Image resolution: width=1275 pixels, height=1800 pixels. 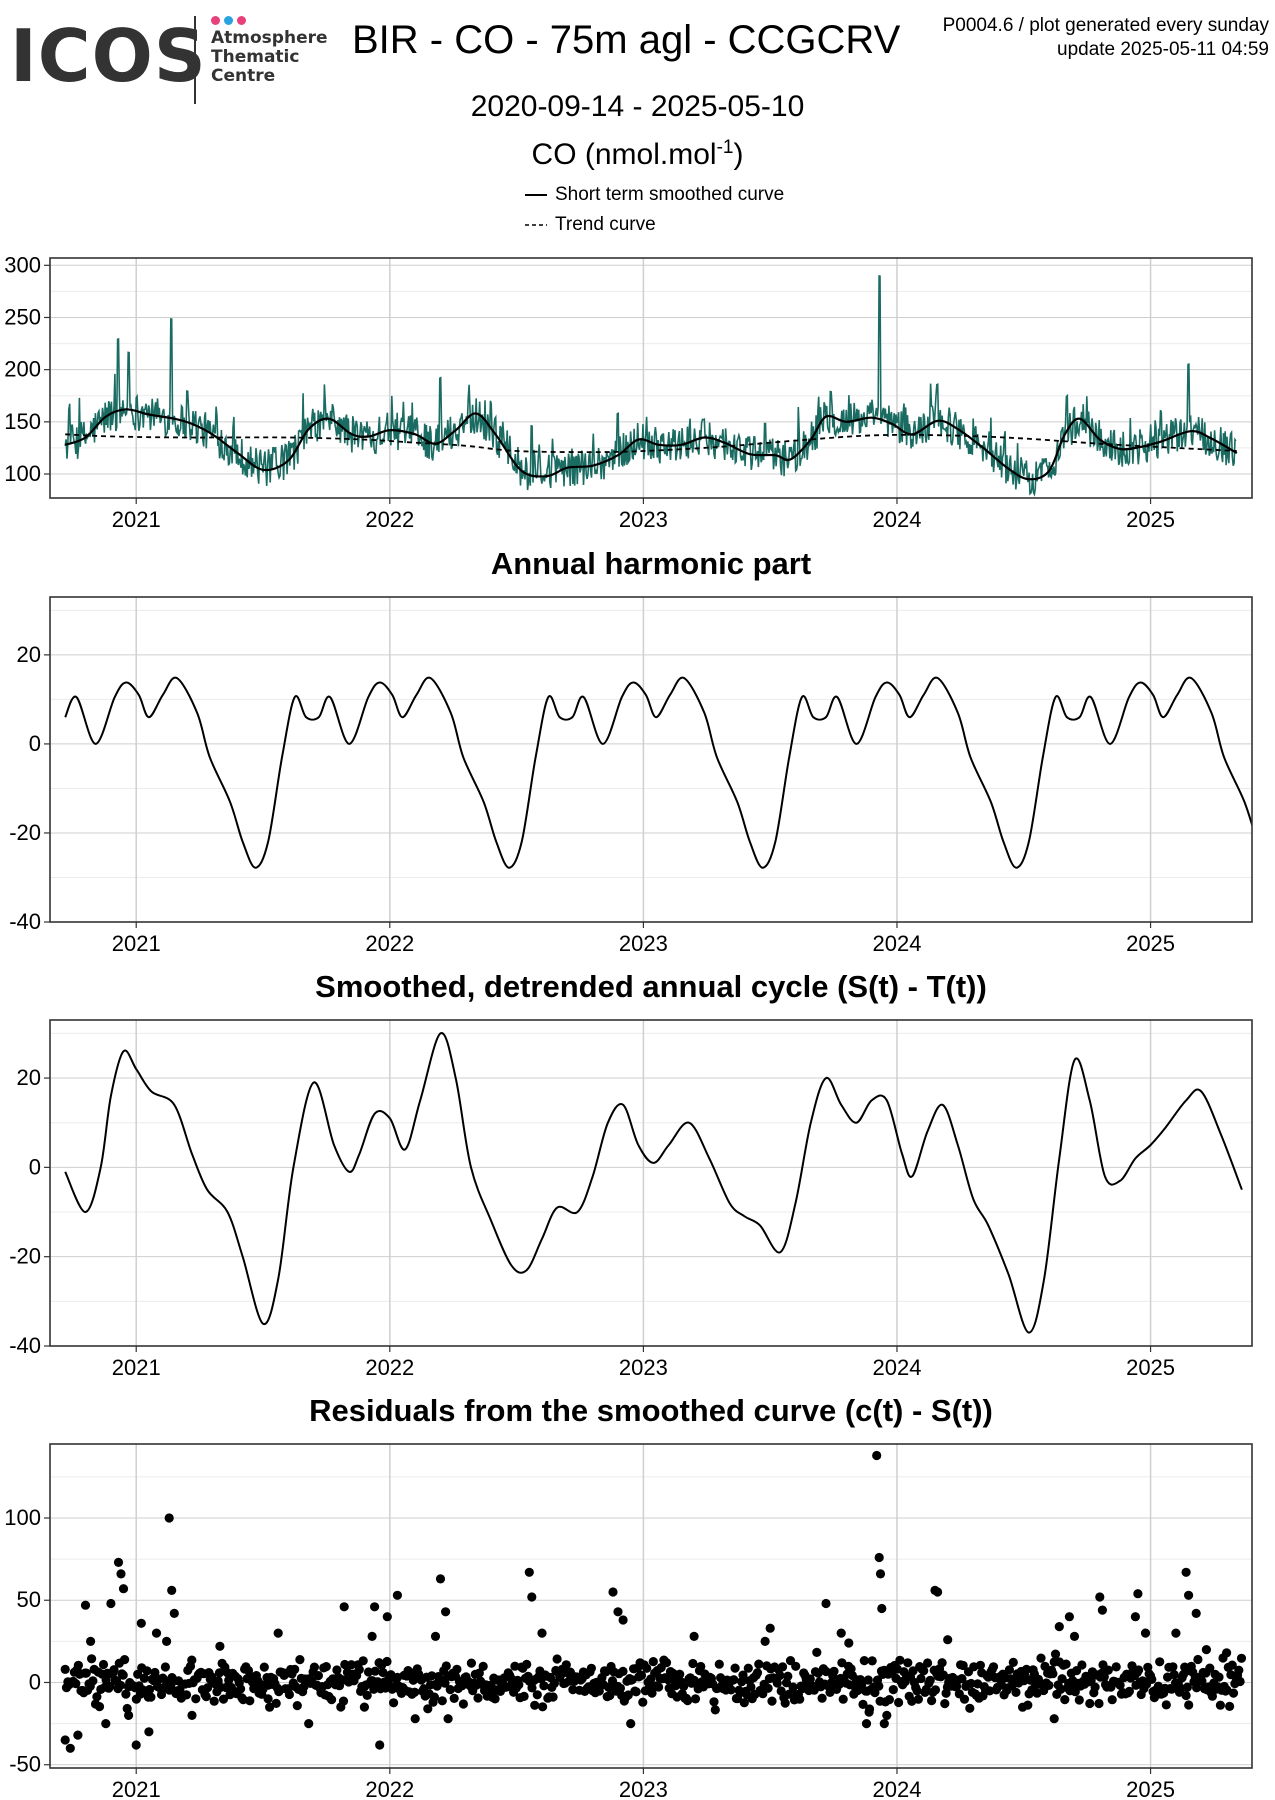 I want to click on x-tick-label: 2021, so click(x=136, y=943).